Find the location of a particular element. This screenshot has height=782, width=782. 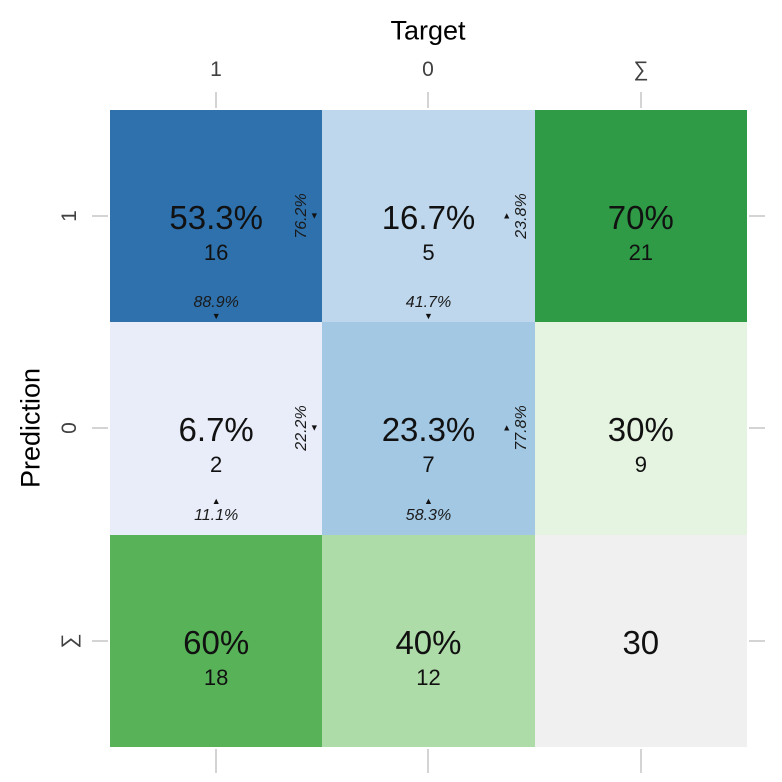

cell-pred0-target1: 6.7% 2 22.2% ▼ 11.1% ▲ is located at coordinates (216, 428).